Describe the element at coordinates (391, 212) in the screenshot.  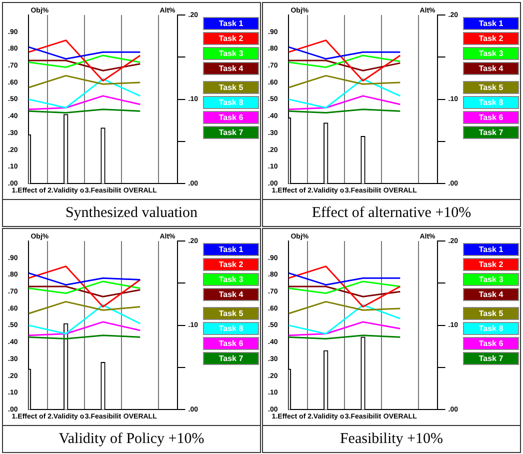
I see `text: Effect of alternative +10%` at that location.